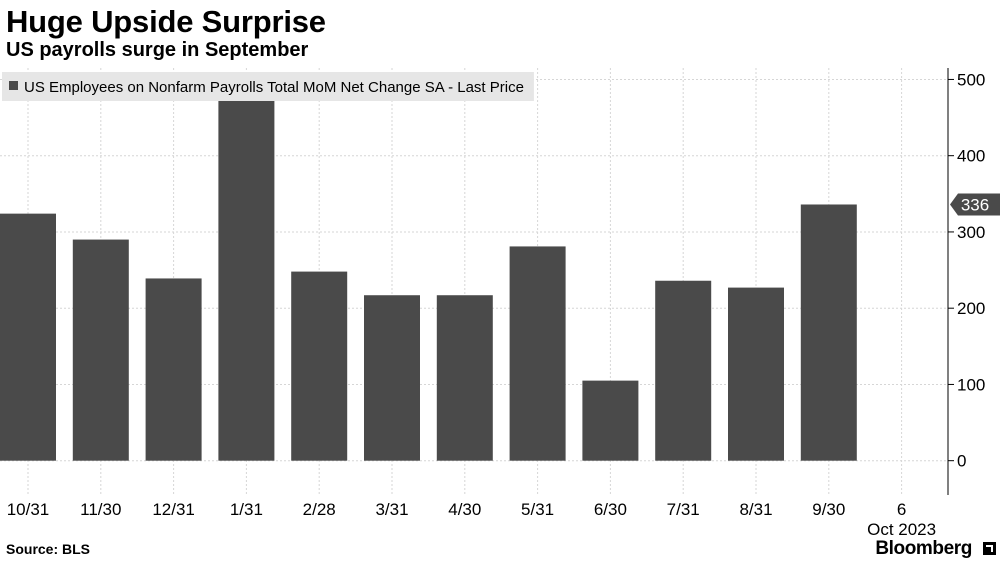 Image resolution: width=1000 pixels, height=562 pixels. I want to click on bar-11/30, so click(100, 350).